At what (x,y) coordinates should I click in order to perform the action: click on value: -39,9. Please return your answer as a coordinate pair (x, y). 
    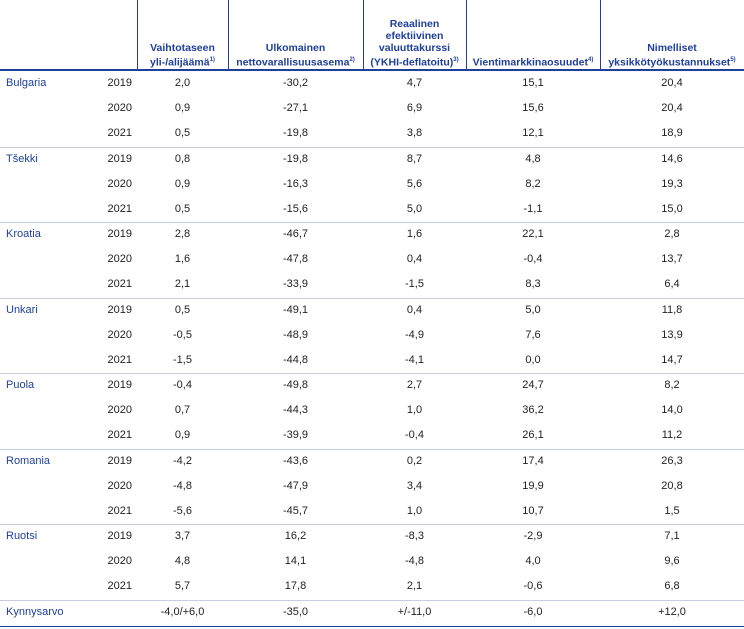
    Looking at the image, I should click on (295, 435).